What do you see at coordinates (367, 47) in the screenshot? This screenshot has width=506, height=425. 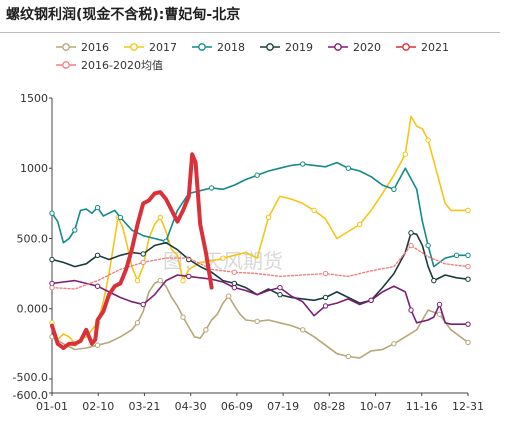 I see `legend-label: 2020` at bounding box center [367, 47].